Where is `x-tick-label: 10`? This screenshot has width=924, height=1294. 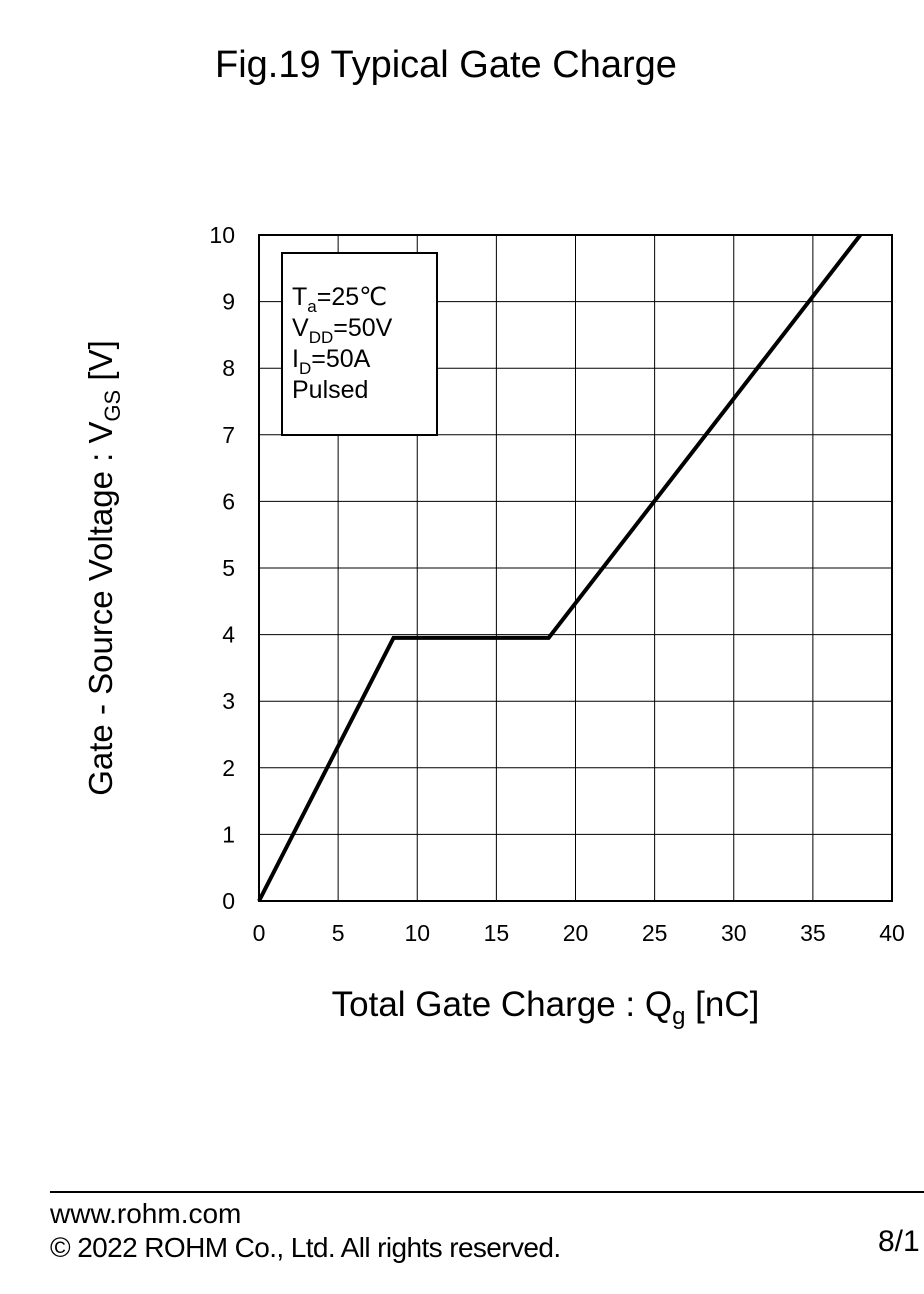 x-tick-label: 10 is located at coordinates (417, 933).